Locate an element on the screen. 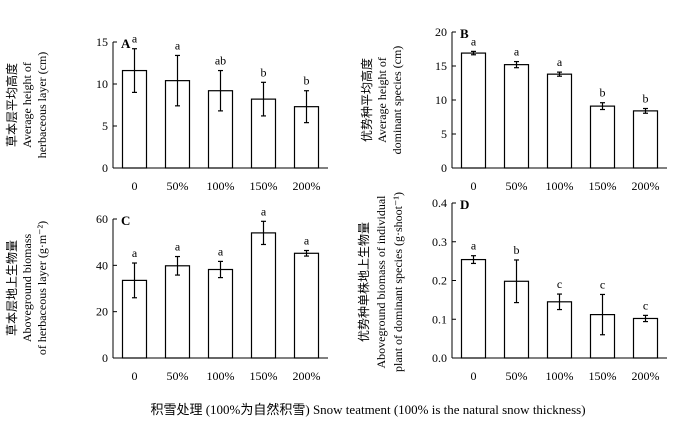 This screenshot has height=432, width=700. y-tick-label-c: 40 is located at coordinates (102, 265).